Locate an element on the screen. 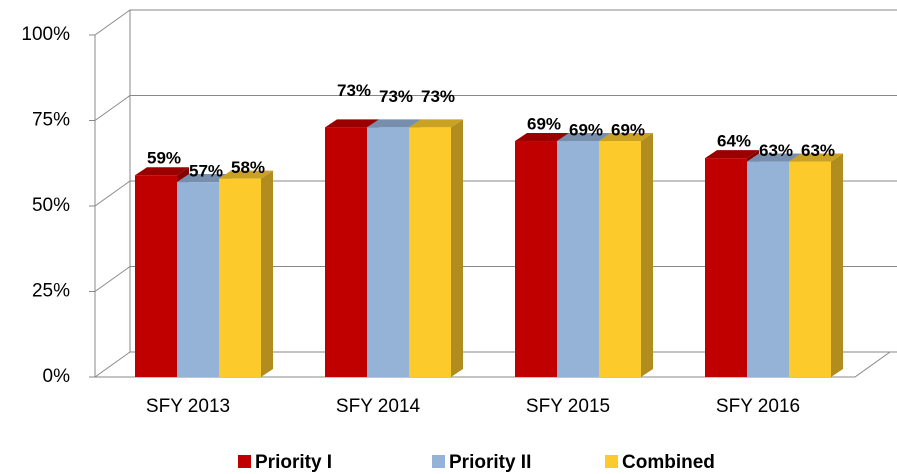  legend-label: Combined is located at coordinates (668, 462).